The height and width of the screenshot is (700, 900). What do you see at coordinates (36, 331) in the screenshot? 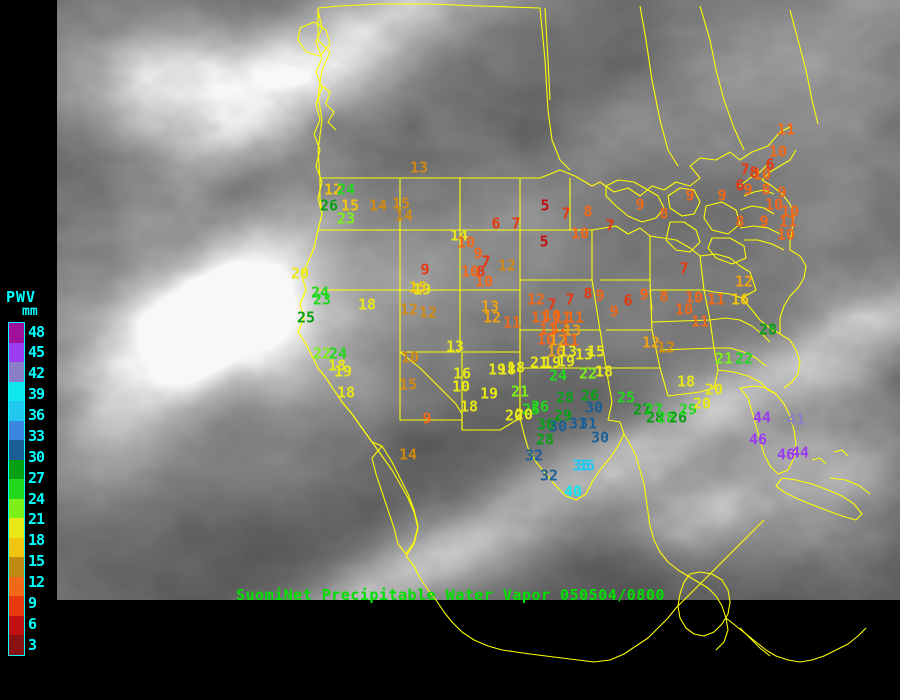
I see `colorbar-label-48: 48` at bounding box center [36, 331].